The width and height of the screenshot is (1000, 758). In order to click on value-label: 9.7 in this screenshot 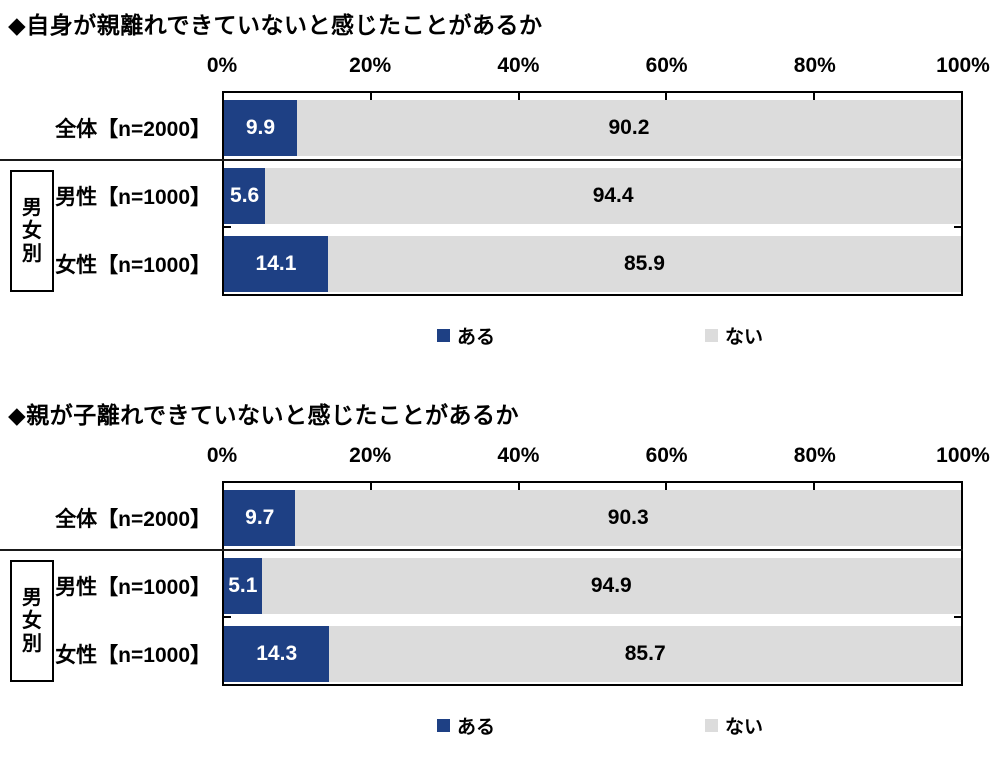, I will do `click(260, 517)`.